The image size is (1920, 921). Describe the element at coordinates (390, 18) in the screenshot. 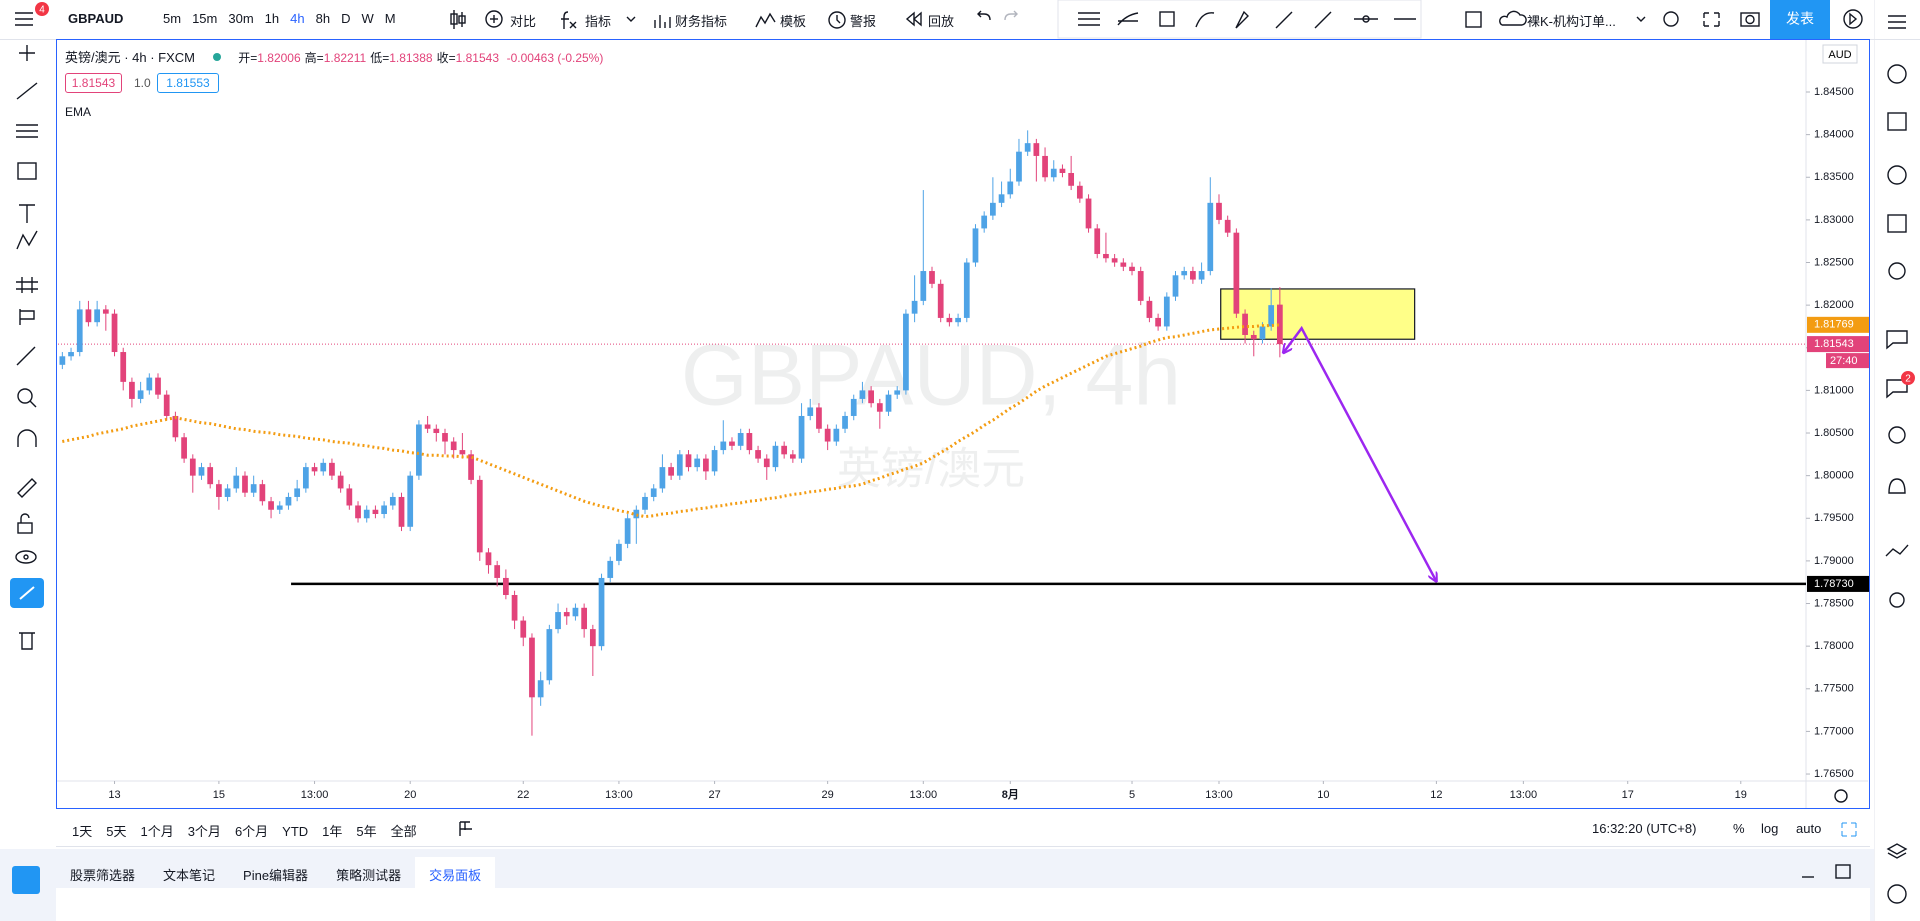

I see `interval: M` at that location.